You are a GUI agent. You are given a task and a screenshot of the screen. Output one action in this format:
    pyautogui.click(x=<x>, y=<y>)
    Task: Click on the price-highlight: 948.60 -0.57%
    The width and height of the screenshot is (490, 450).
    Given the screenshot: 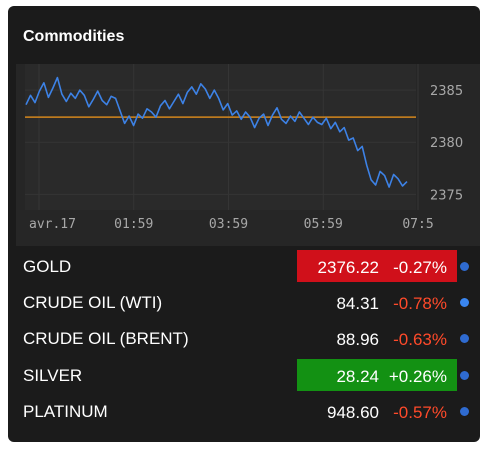 What is the action you would take?
    pyautogui.click(x=377, y=411)
    